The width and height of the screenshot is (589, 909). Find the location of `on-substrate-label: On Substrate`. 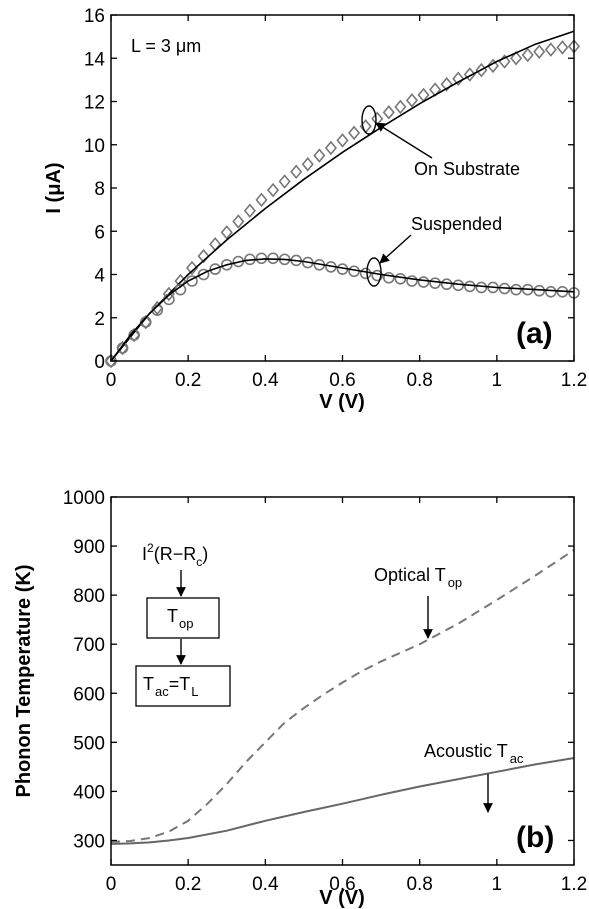

on-substrate-label: On Substrate is located at coordinates (467, 169).